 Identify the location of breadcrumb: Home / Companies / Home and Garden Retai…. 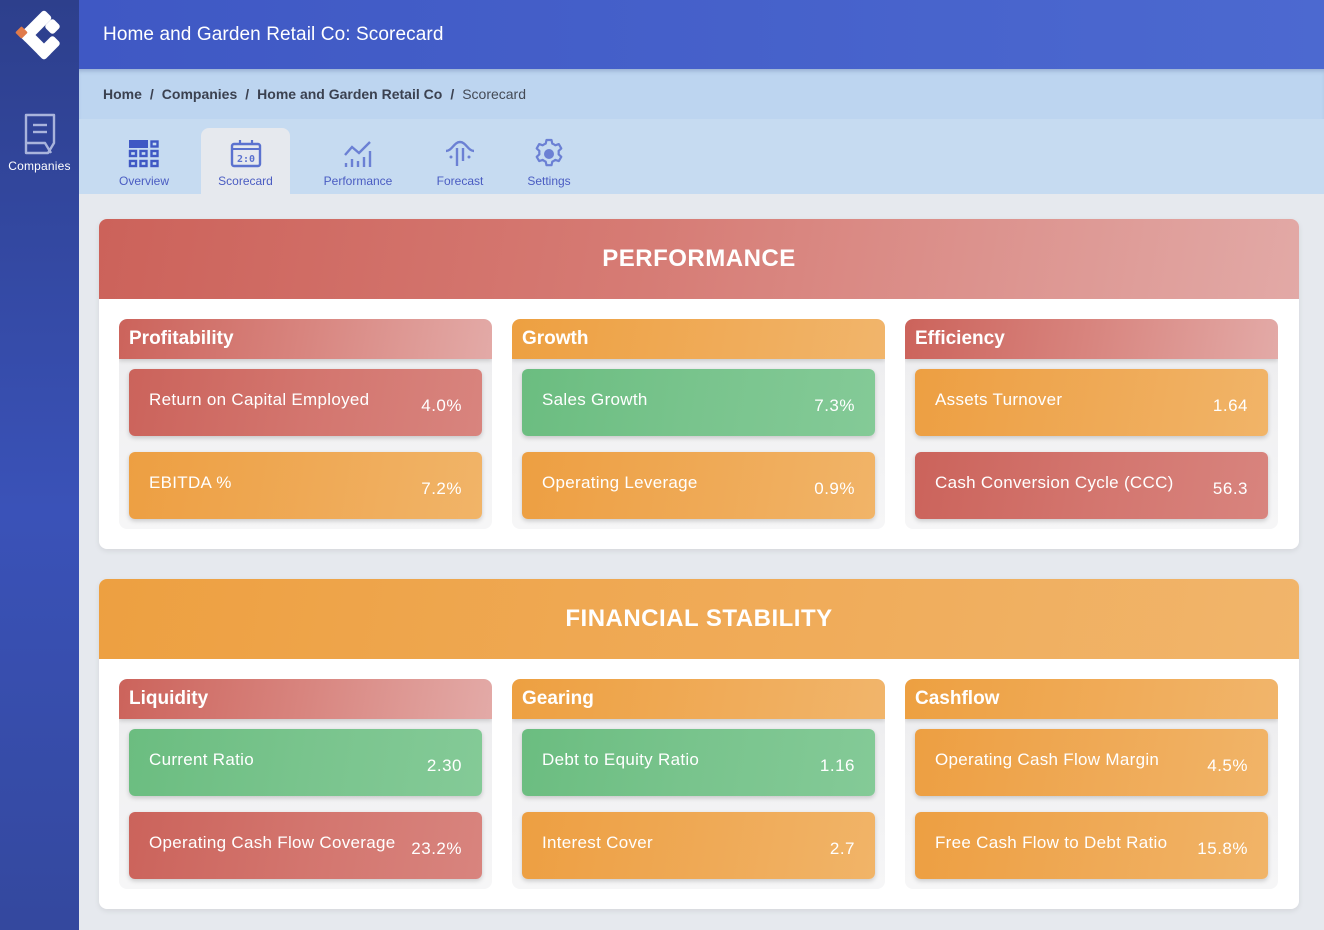
(701, 94).